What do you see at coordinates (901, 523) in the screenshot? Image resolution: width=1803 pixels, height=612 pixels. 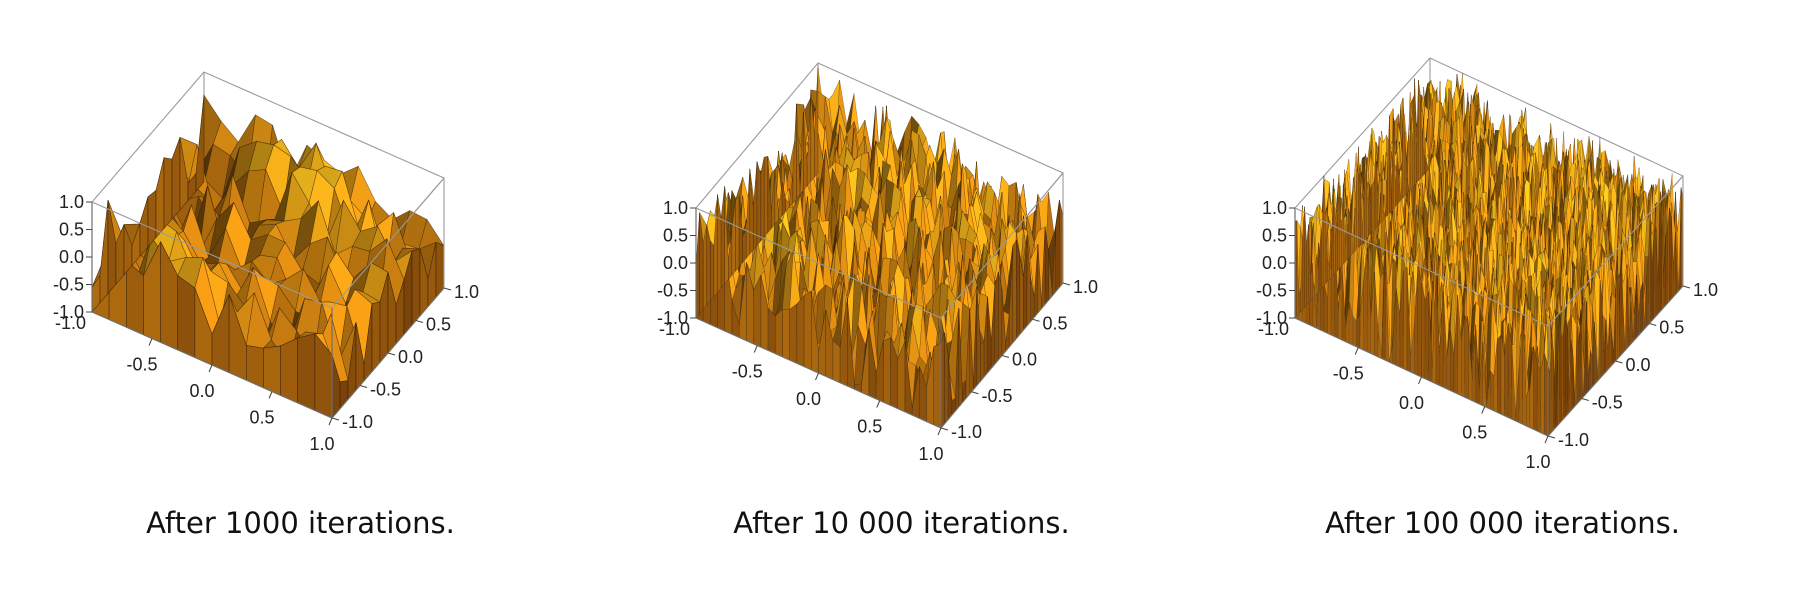 I see `caption-10000: After 10 000 iterations.` at bounding box center [901, 523].